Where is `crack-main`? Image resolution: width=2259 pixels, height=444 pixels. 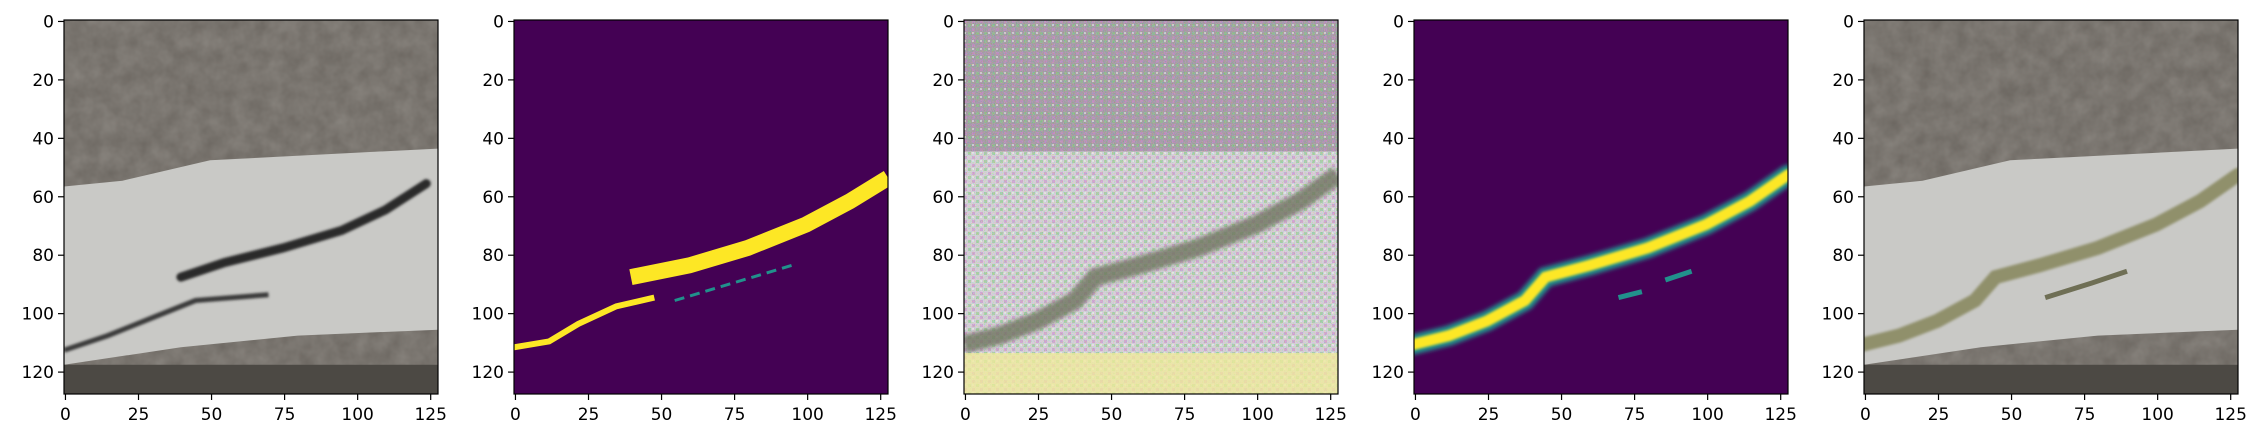
crack-main is located at coordinates (303, 230).